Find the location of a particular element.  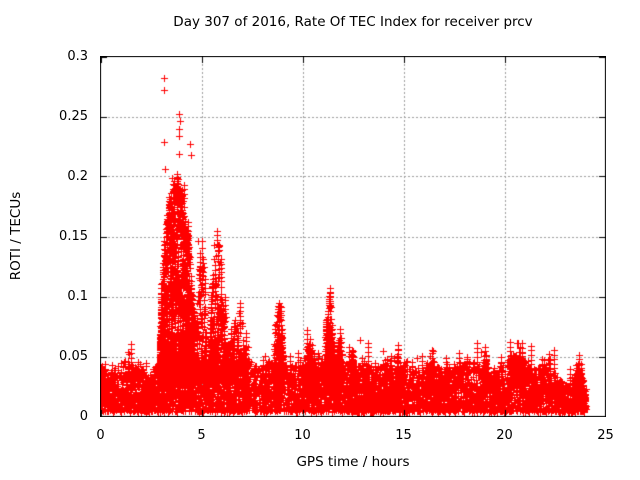

y-tick-label: 0.2 is located at coordinates (77, 176).